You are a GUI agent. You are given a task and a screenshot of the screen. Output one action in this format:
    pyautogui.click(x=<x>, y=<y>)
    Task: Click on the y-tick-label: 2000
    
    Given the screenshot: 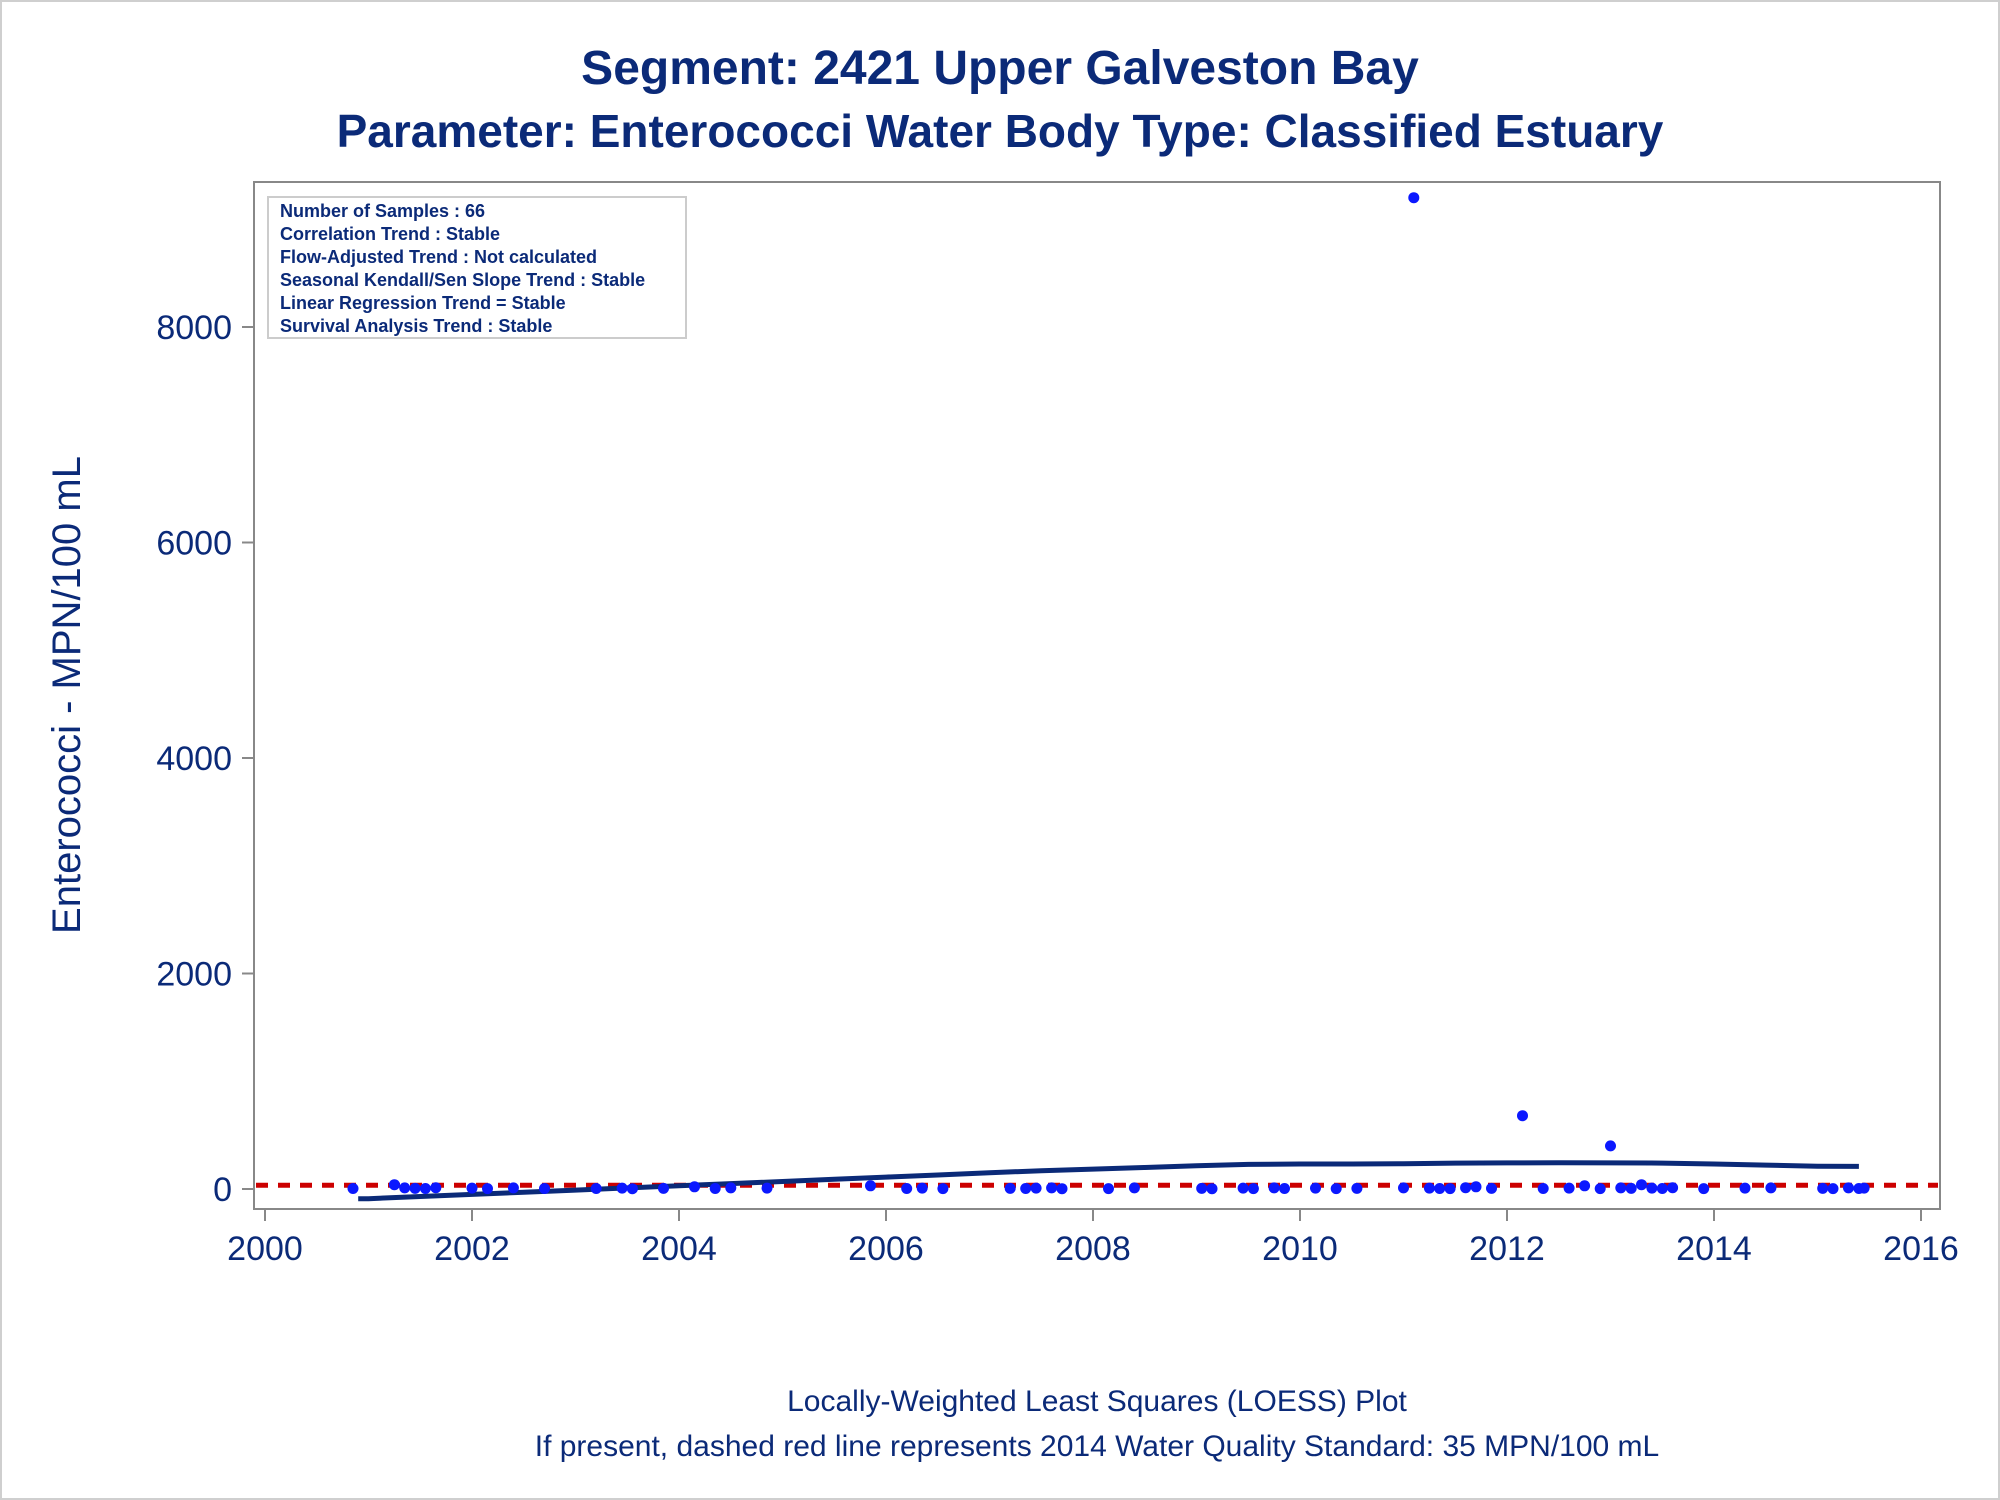 What is the action you would take?
    pyautogui.click(x=194, y=975)
    